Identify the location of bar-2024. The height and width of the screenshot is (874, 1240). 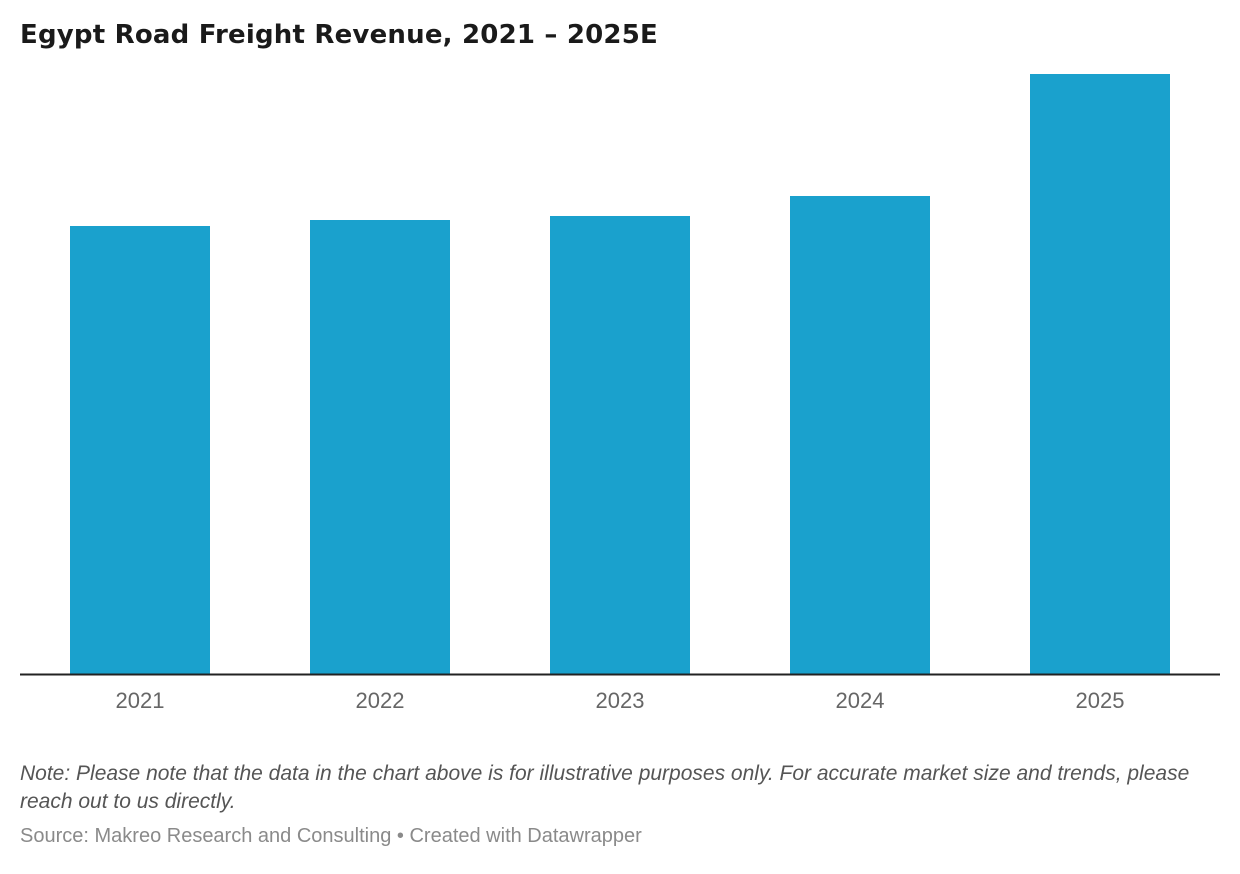
(860, 435).